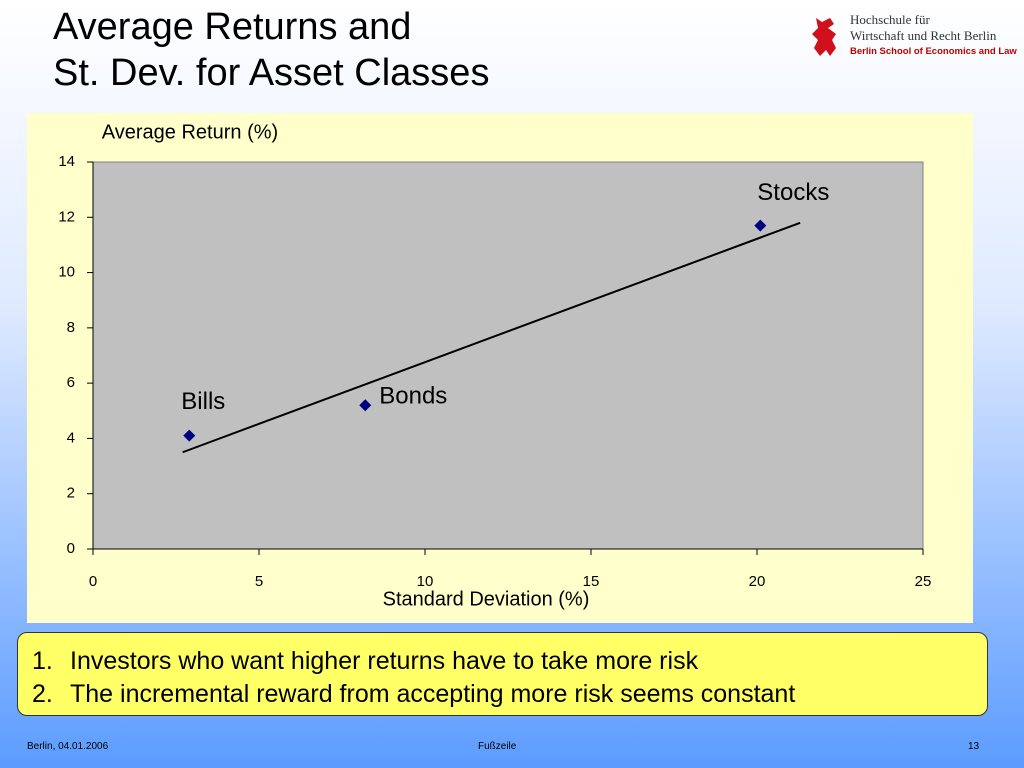 The width and height of the screenshot is (1024, 768). Describe the element at coordinates (66, 272) in the screenshot. I see `y-tick-label: 10` at that location.